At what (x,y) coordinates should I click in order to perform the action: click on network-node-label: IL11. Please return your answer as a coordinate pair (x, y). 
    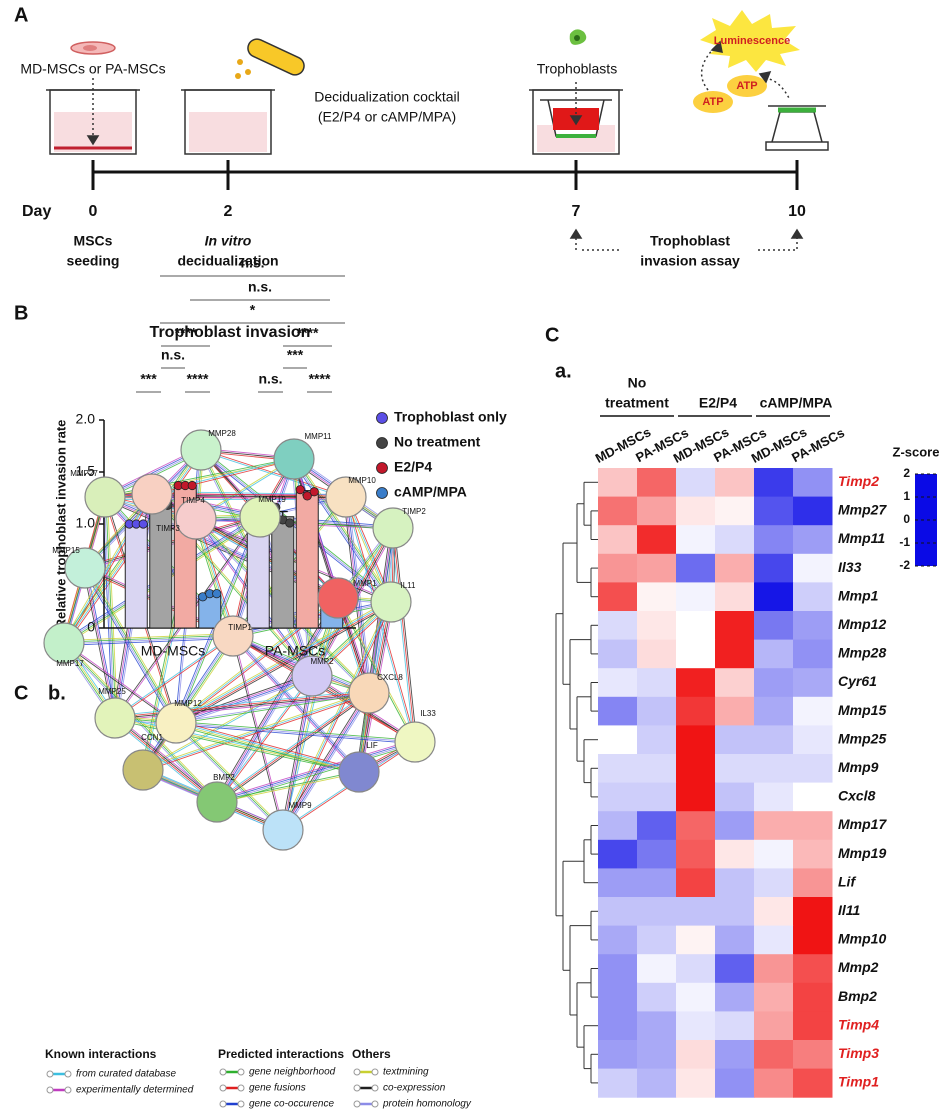
    Looking at the image, I should click on (409, 585).